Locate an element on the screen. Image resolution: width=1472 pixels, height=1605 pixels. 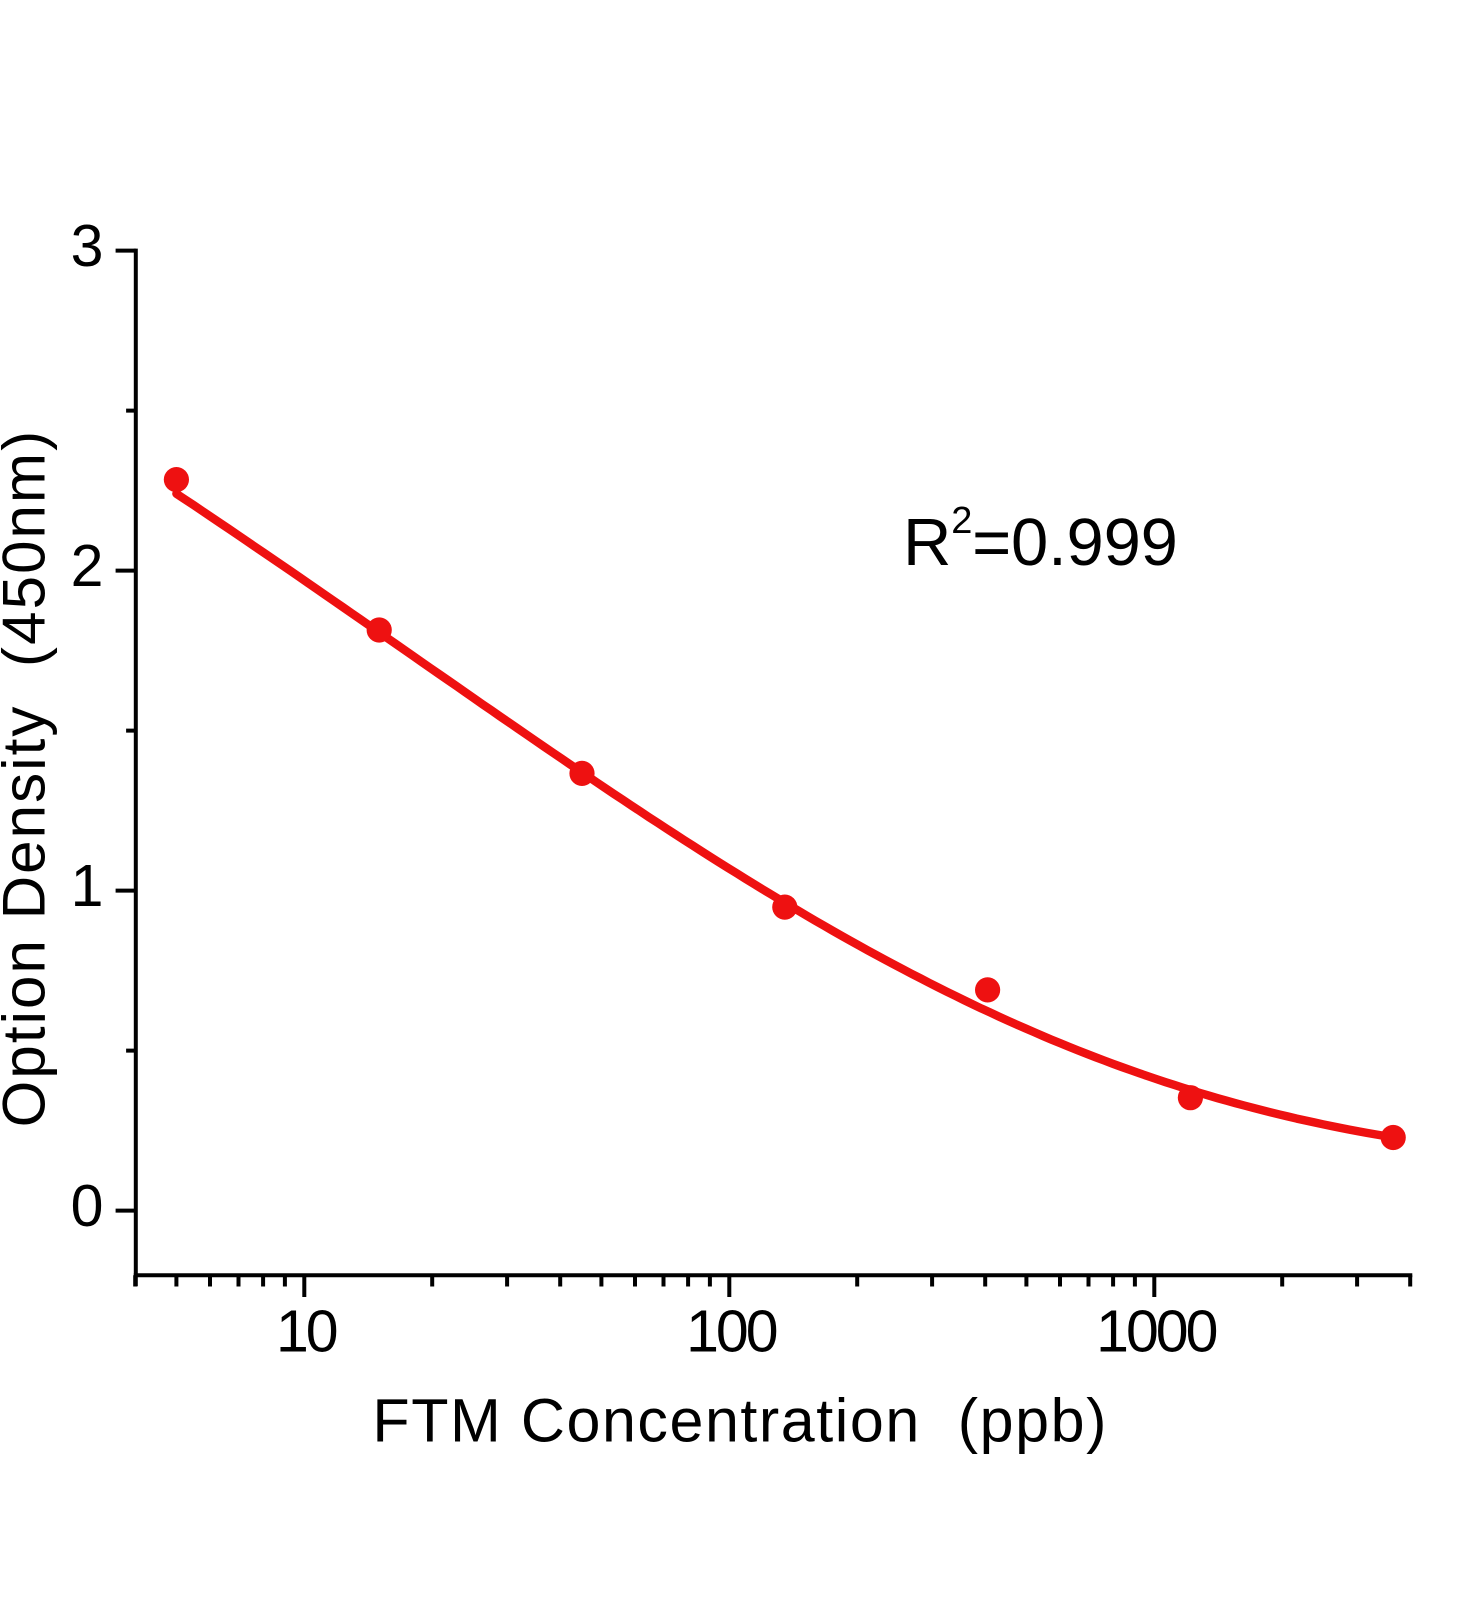
svg-text: Option Density (450nm) is located at coordinates (29, 778).